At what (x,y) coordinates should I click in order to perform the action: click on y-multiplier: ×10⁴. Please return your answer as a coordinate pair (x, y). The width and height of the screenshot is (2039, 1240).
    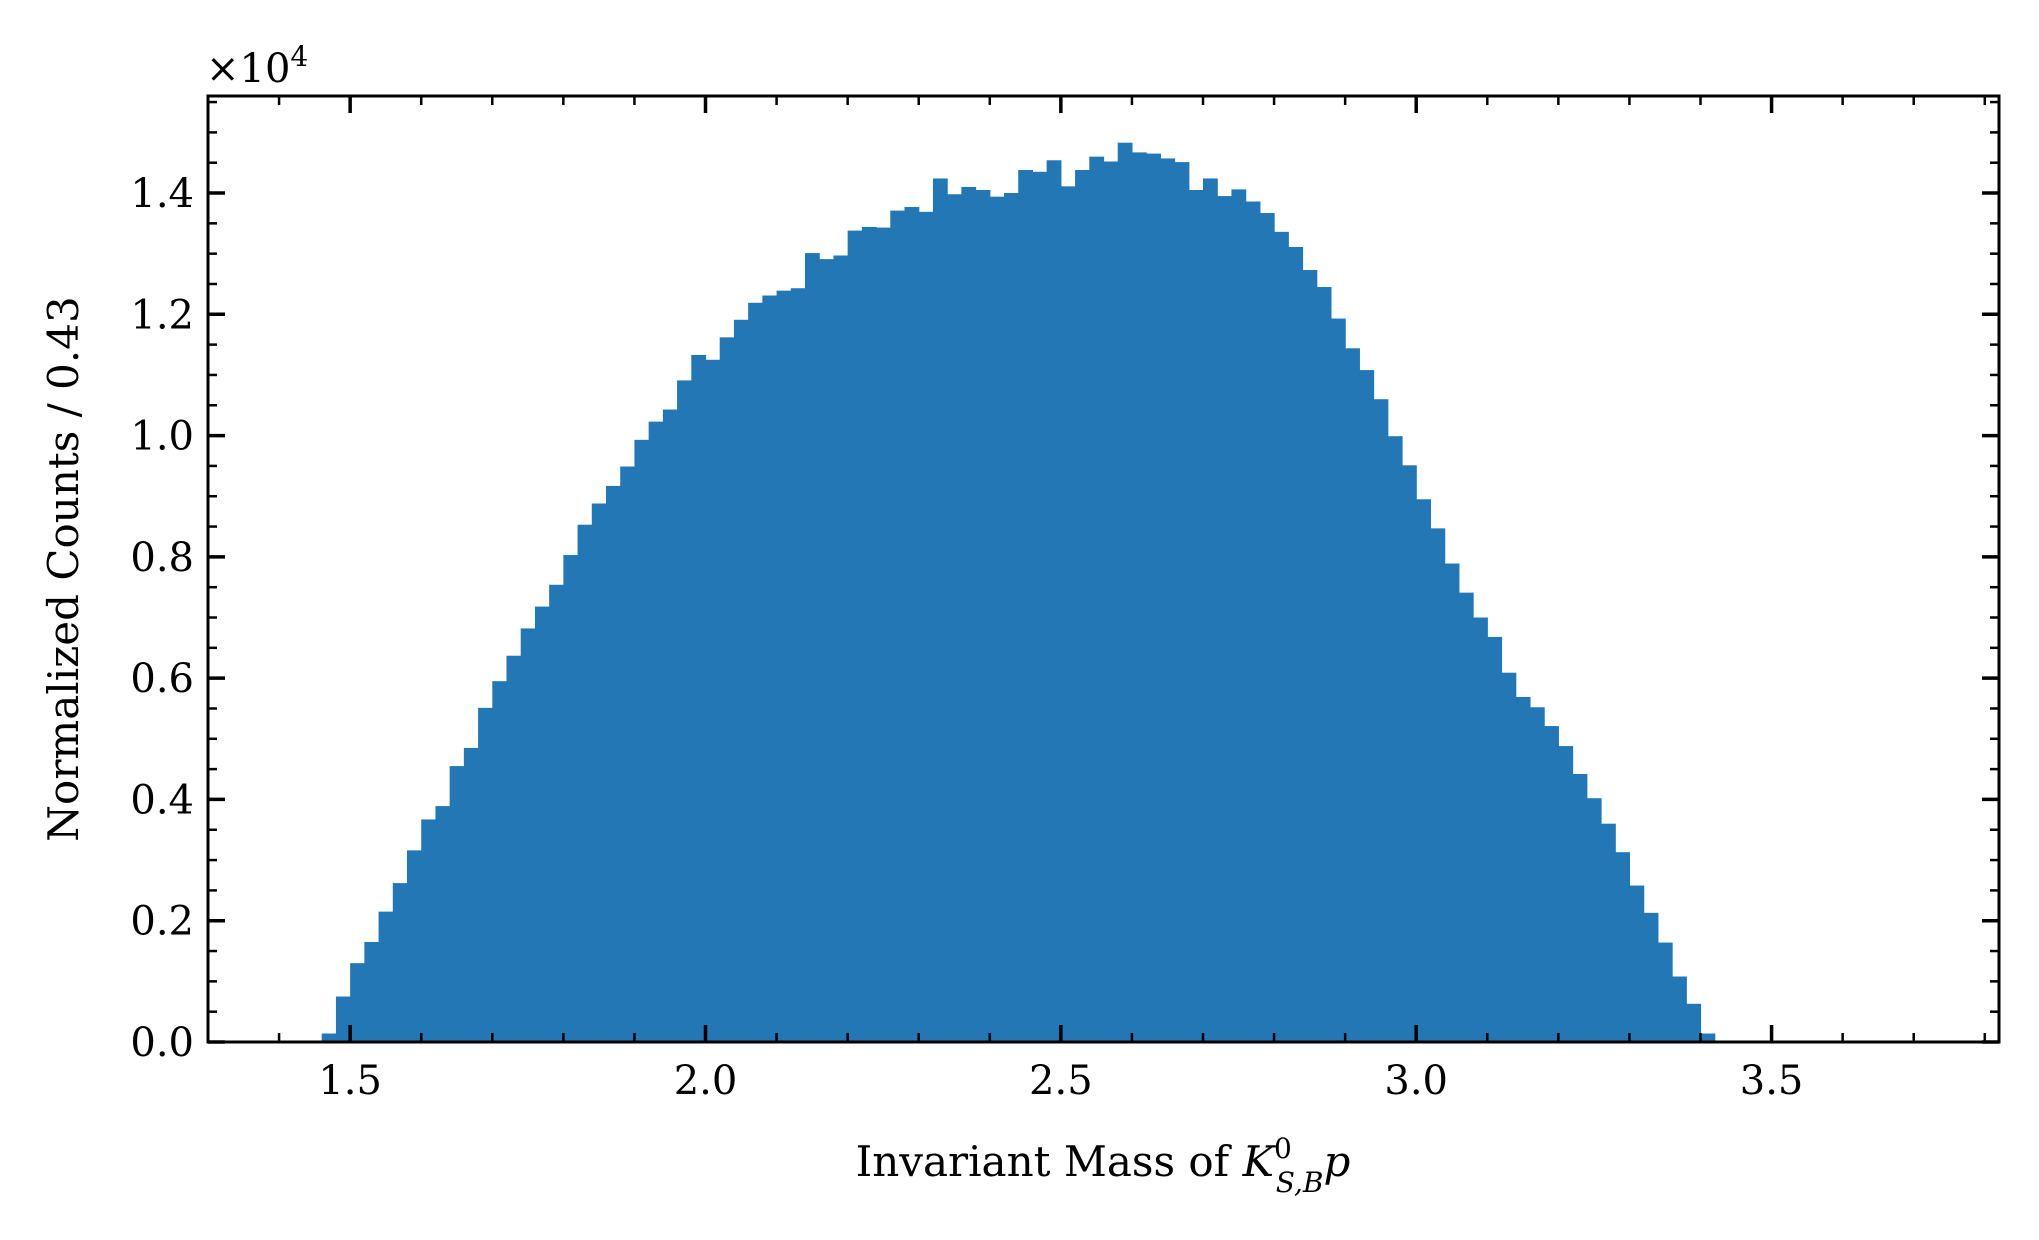
    Looking at the image, I should click on (257, 66).